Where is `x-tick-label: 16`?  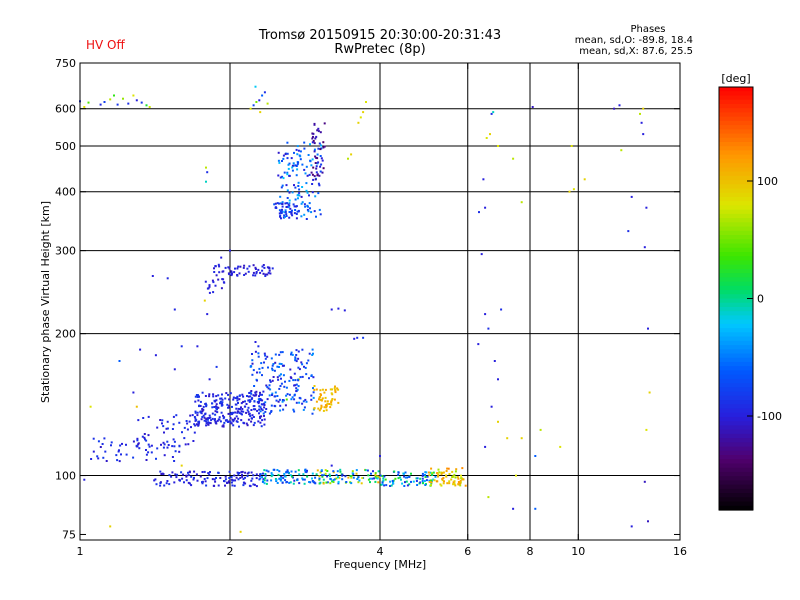 x-tick-label: 16 is located at coordinates (680, 551).